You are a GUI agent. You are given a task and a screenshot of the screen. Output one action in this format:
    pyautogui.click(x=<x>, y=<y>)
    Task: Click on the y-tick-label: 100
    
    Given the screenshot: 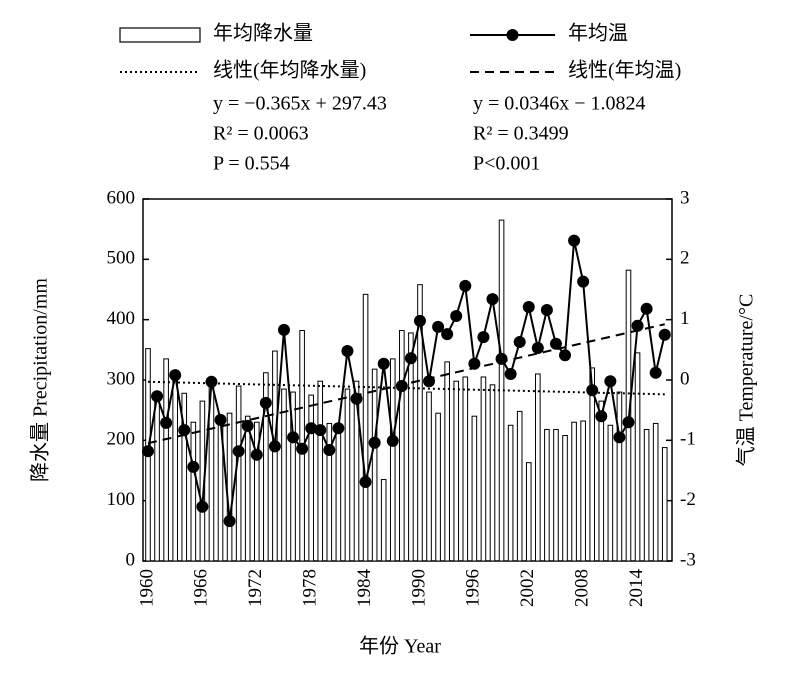 What is the action you would take?
    pyautogui.click(x=121, y=499)
    